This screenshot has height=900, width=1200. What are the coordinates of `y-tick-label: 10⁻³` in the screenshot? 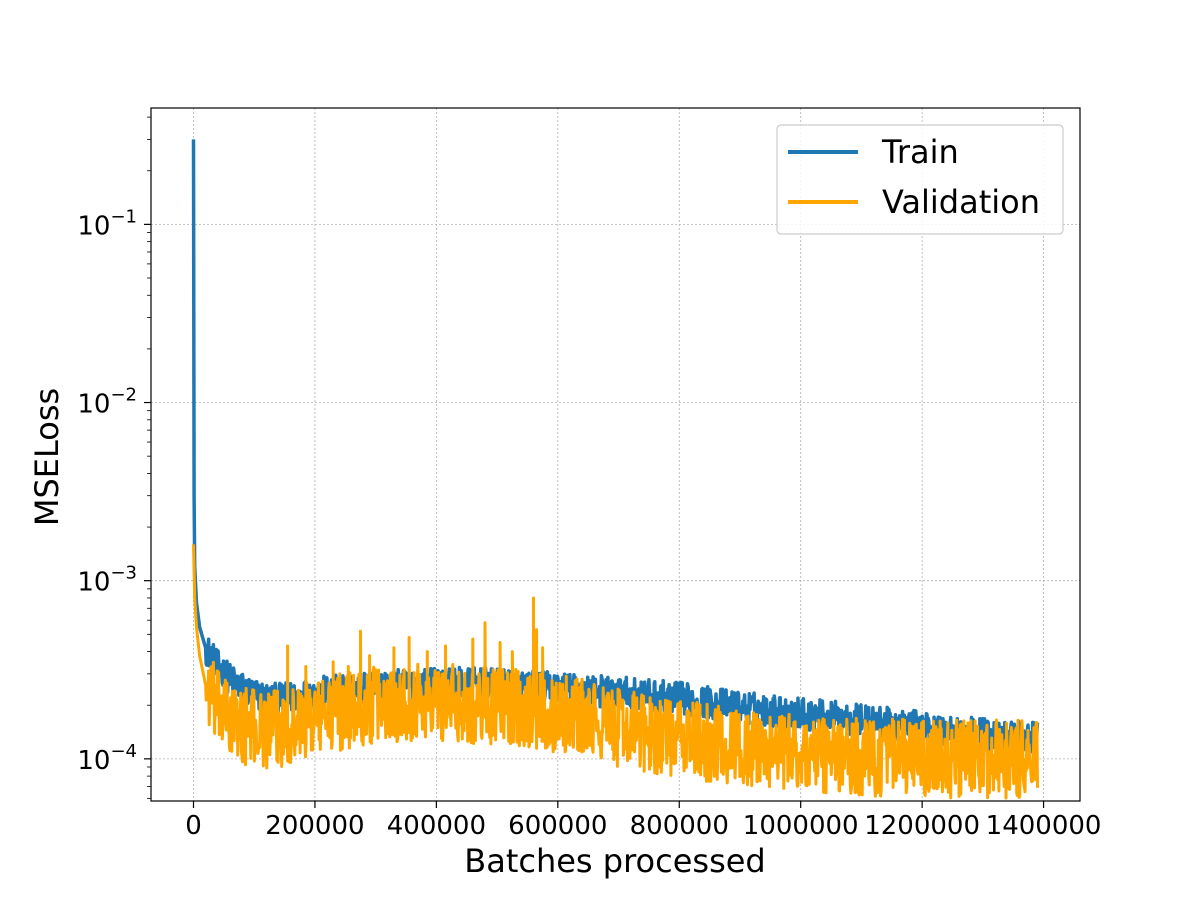 It's located at (107, 580).